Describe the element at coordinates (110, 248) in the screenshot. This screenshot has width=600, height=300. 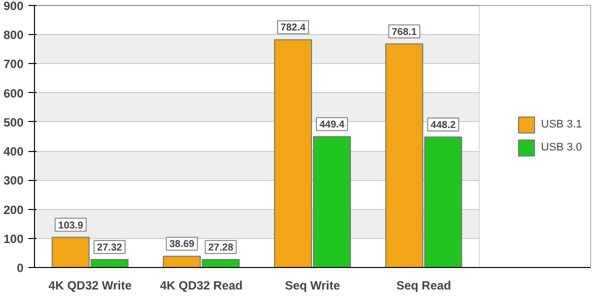
I see `data-label: 27.32` at that location.